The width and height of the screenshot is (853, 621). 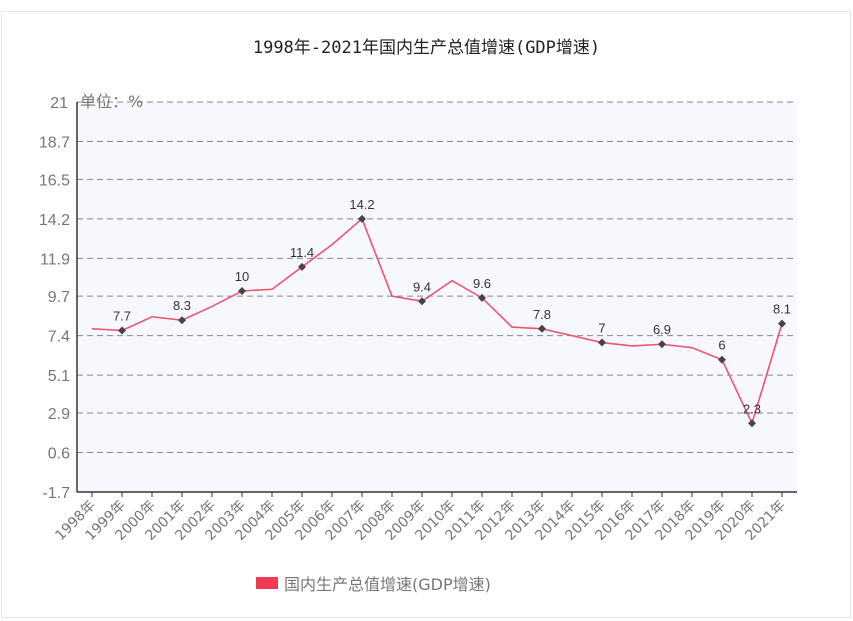 I want to click on data-label: 7, so click(x=601, y=328).